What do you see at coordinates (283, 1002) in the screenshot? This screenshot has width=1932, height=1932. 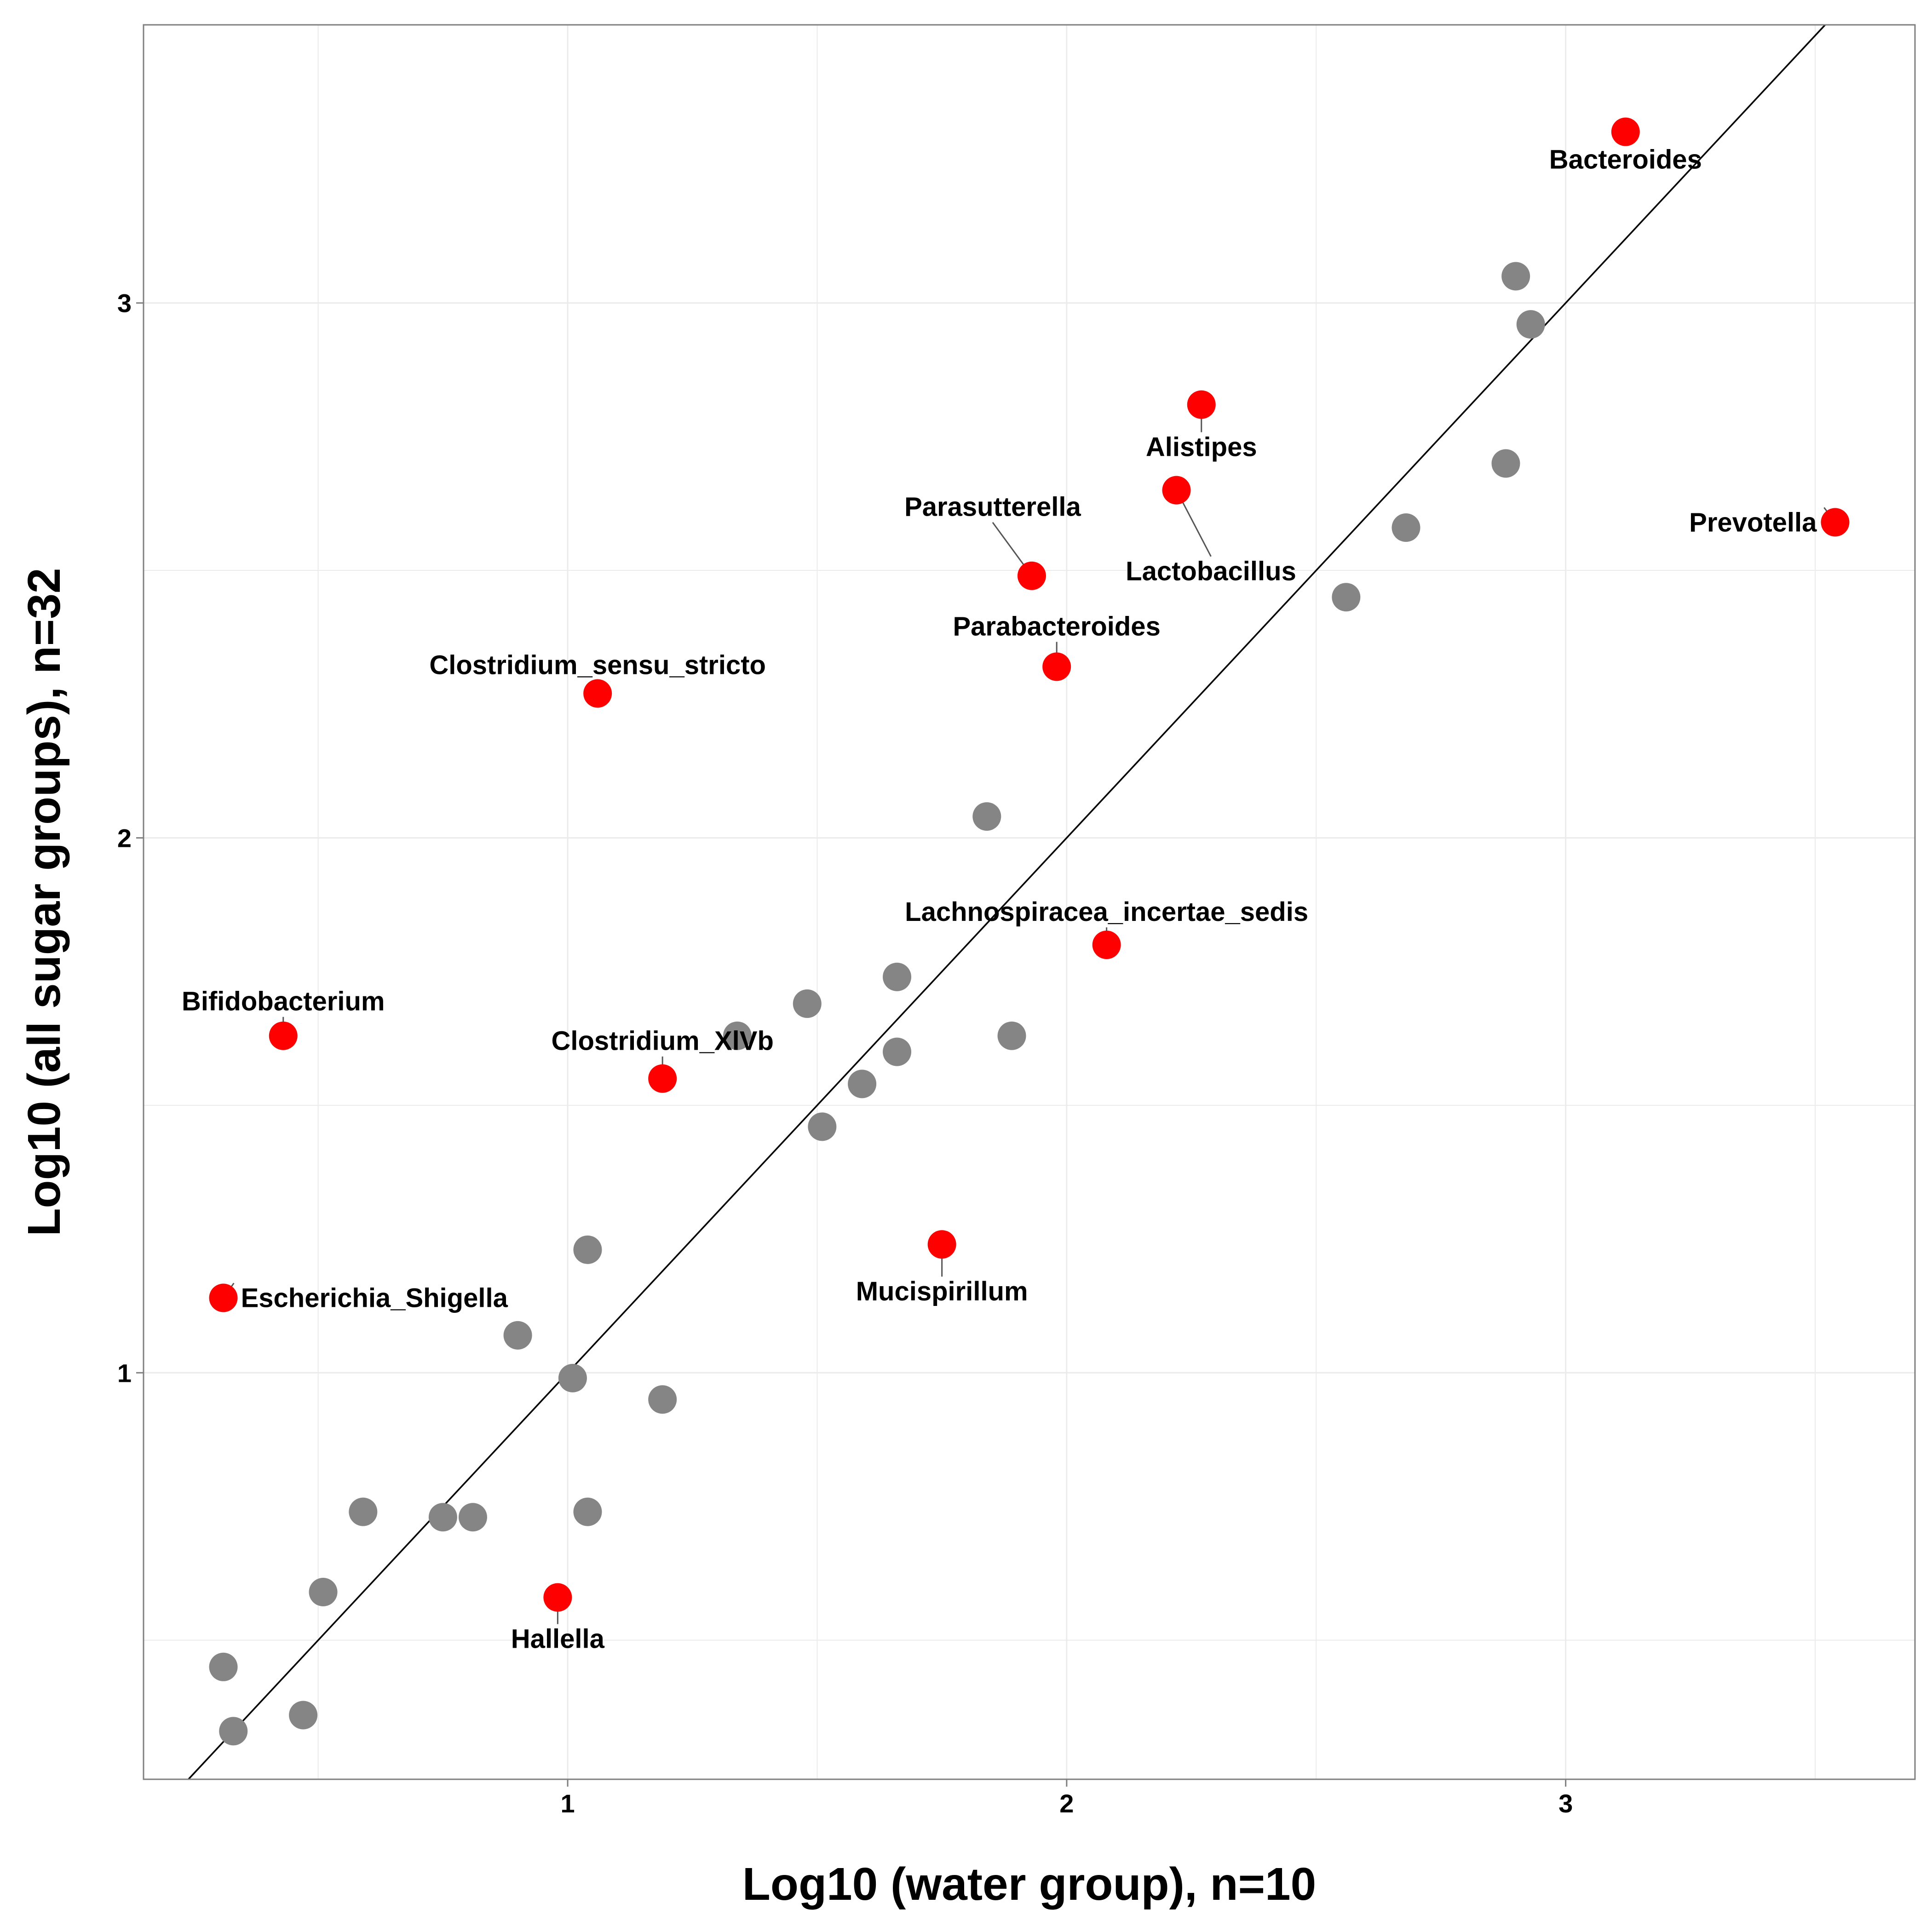 I see `point-label: Bifidobacterium` at bounding box center [283, 1002].